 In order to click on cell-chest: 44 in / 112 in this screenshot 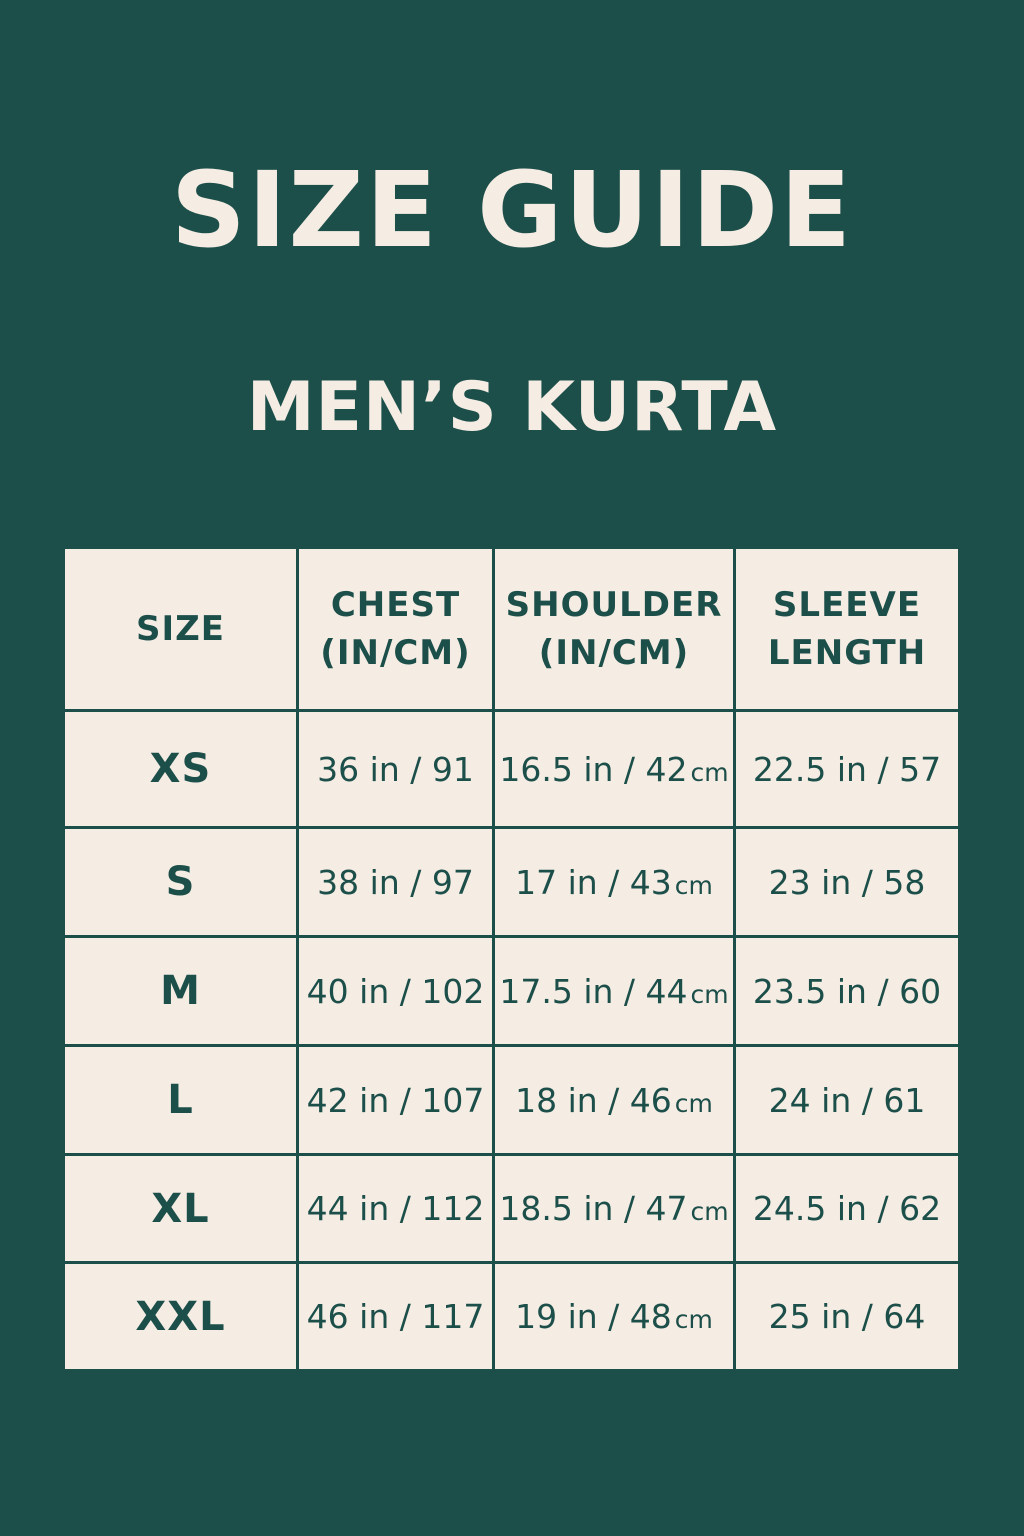, I will do `click(395, 1208)`.